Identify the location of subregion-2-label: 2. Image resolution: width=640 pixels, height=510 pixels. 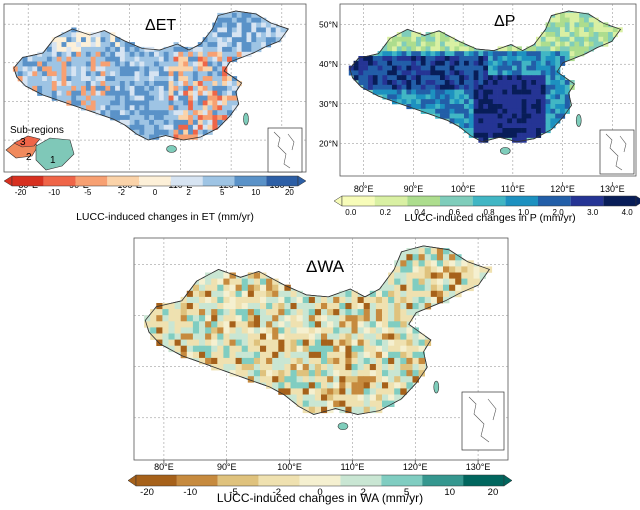
(29, 157).